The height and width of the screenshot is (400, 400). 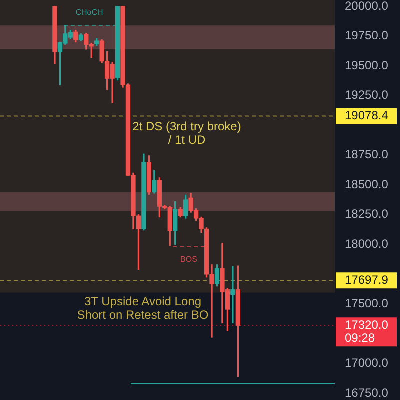 I want to click on ref-line-label: 17320.0 09:28, so click(x=367, y=331).